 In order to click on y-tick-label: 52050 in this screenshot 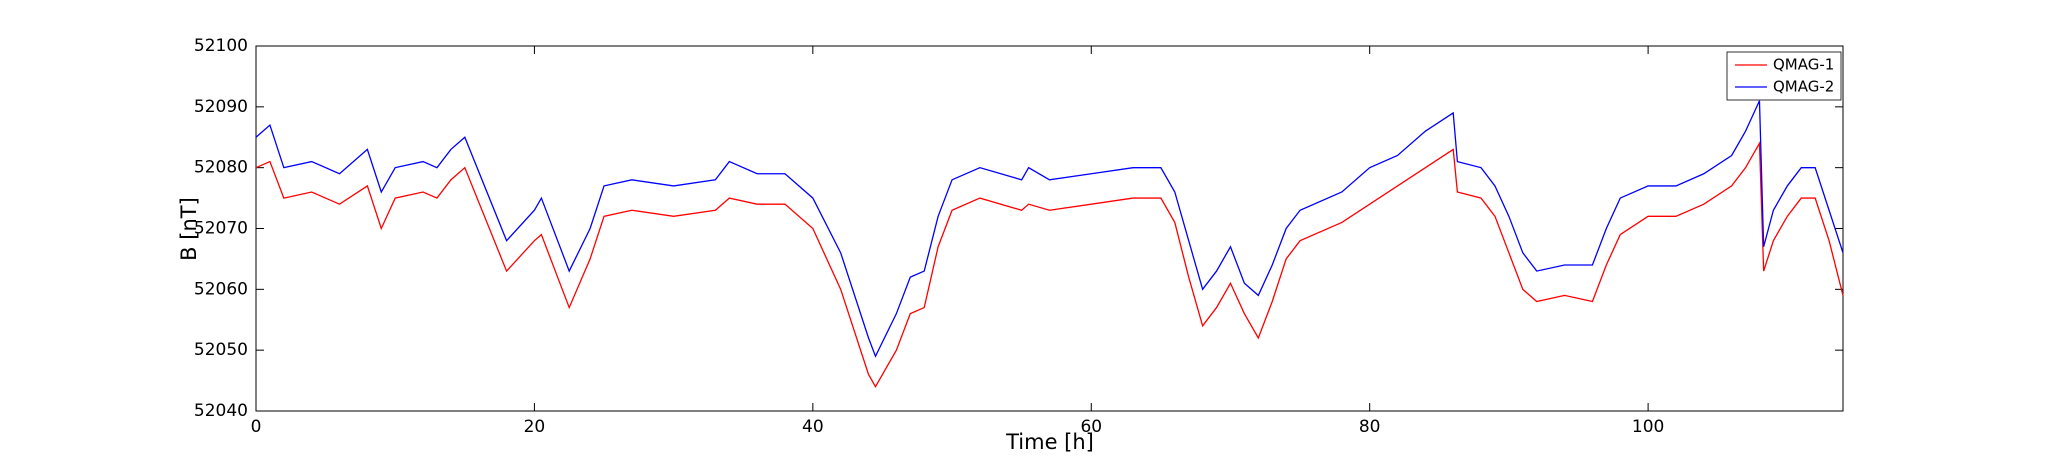, I will do `click(221, 350)`.